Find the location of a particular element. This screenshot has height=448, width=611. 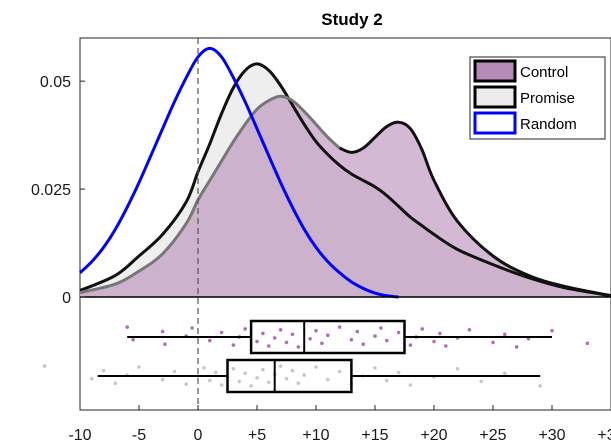

y-tick-label: 0 is located at coordinates (66, 298).